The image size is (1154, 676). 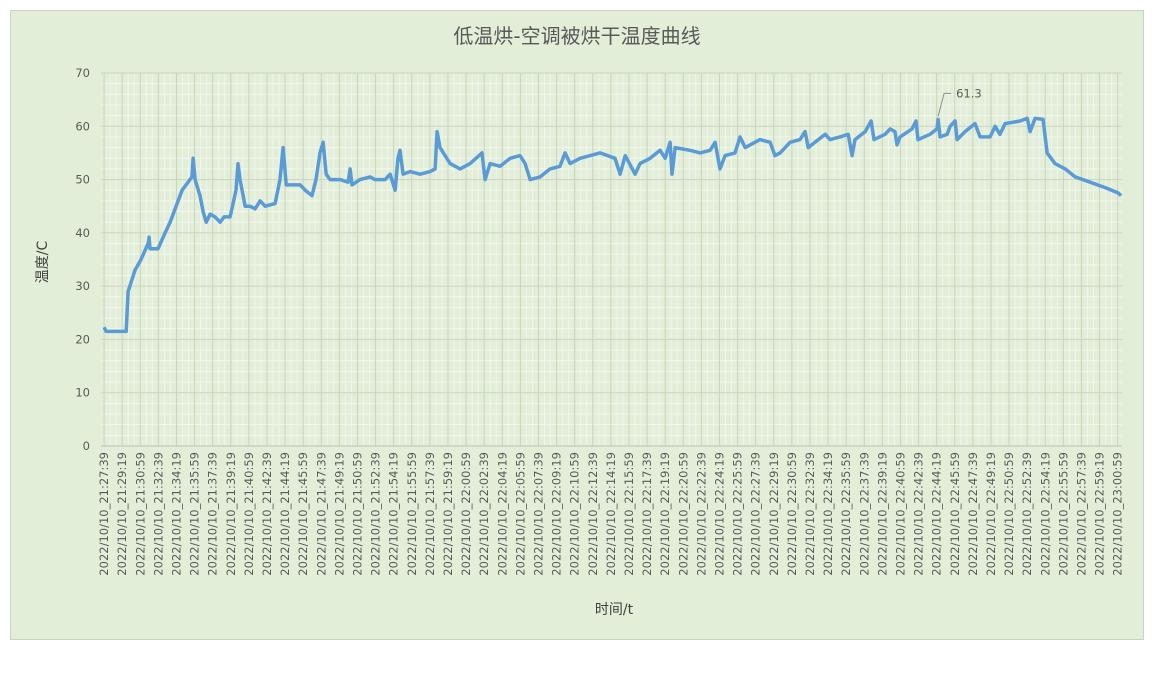 What do you see at coordinates (577, 36) in the screenshot?
I see `chart-title: 低温烘-空调被烘干温度曲线` at bounding box center [577, 36].